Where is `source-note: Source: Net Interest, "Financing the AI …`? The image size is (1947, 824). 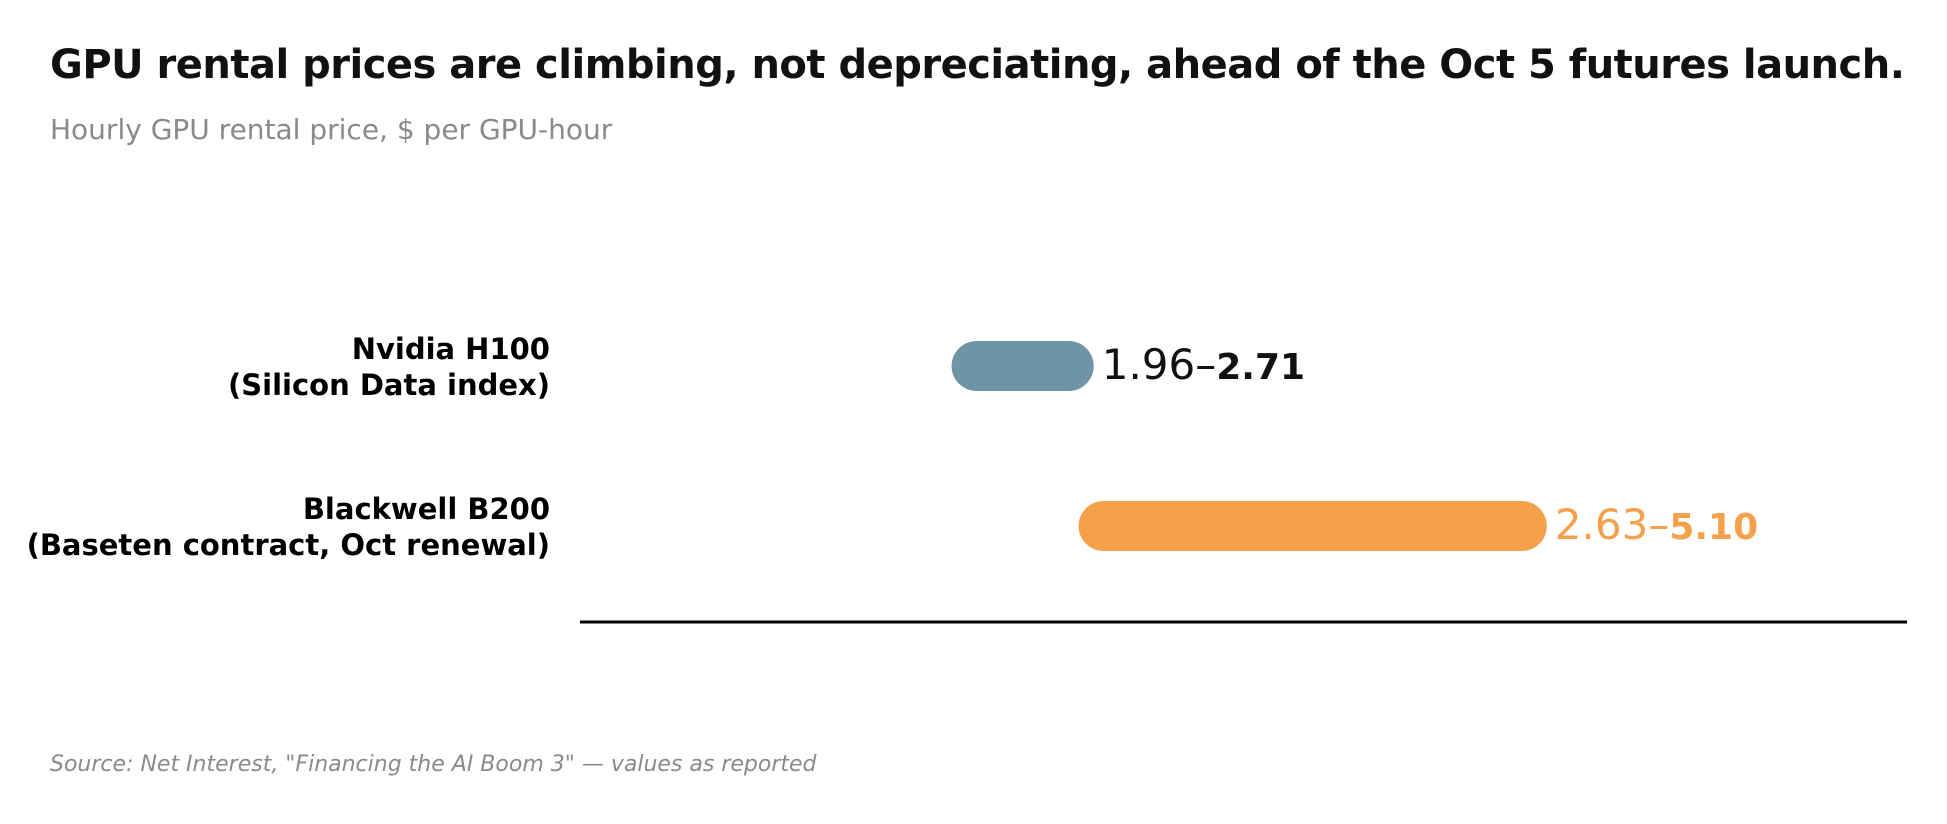 source-note: Source: Net Interest, "Financing the AI … is located at coordinates (433, 764).